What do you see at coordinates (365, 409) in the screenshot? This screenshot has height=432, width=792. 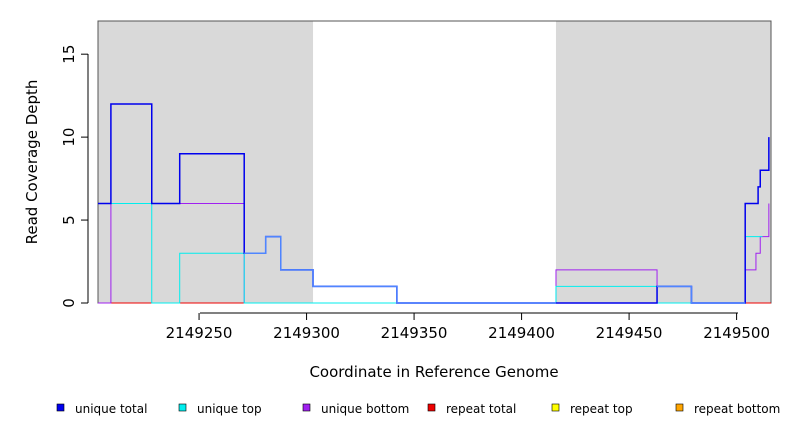 I see `legend-label-unique-bottom: unique bottom` at bounding box center [365, 409].